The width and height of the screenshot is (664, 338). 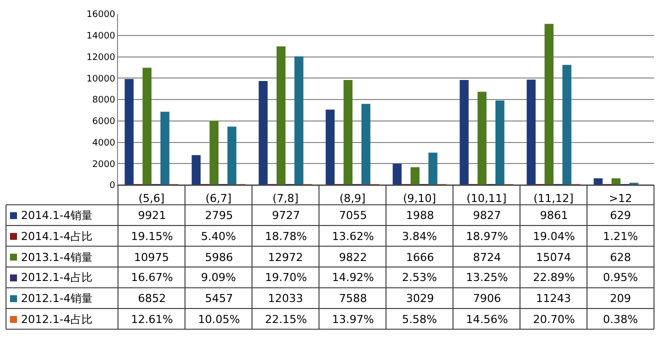 What do you see at coordinates (219, 298) in the screenshot?
I see `data-label: 5457` at bounding box center [219, 298].